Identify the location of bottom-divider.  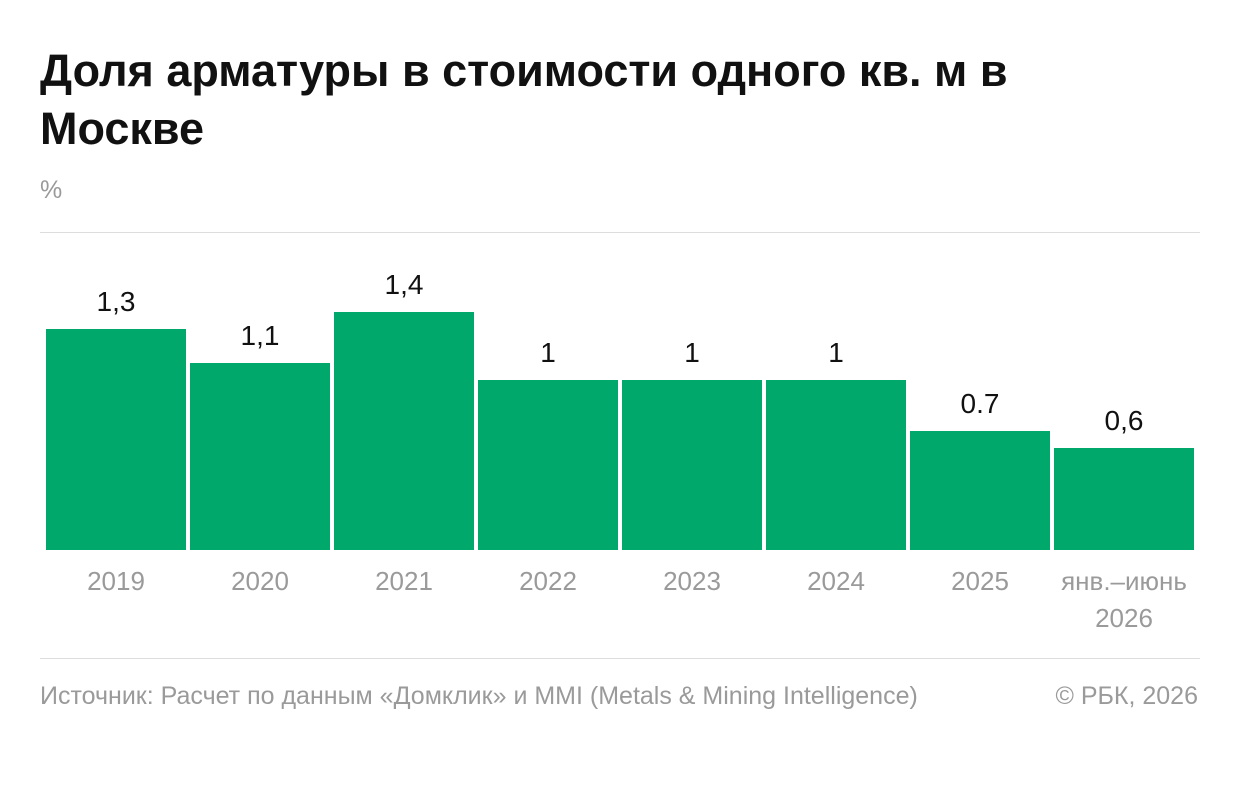
(620, 658).